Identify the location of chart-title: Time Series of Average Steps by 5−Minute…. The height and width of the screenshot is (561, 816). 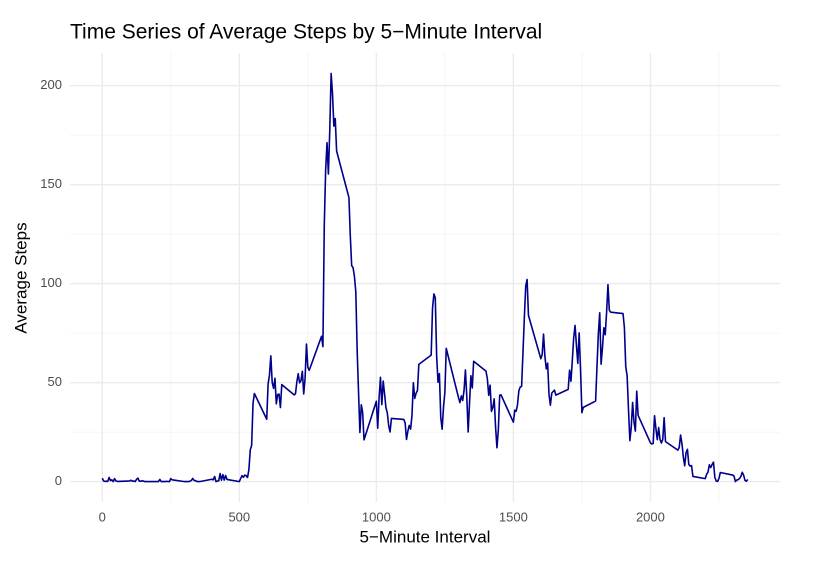
(306, 32).